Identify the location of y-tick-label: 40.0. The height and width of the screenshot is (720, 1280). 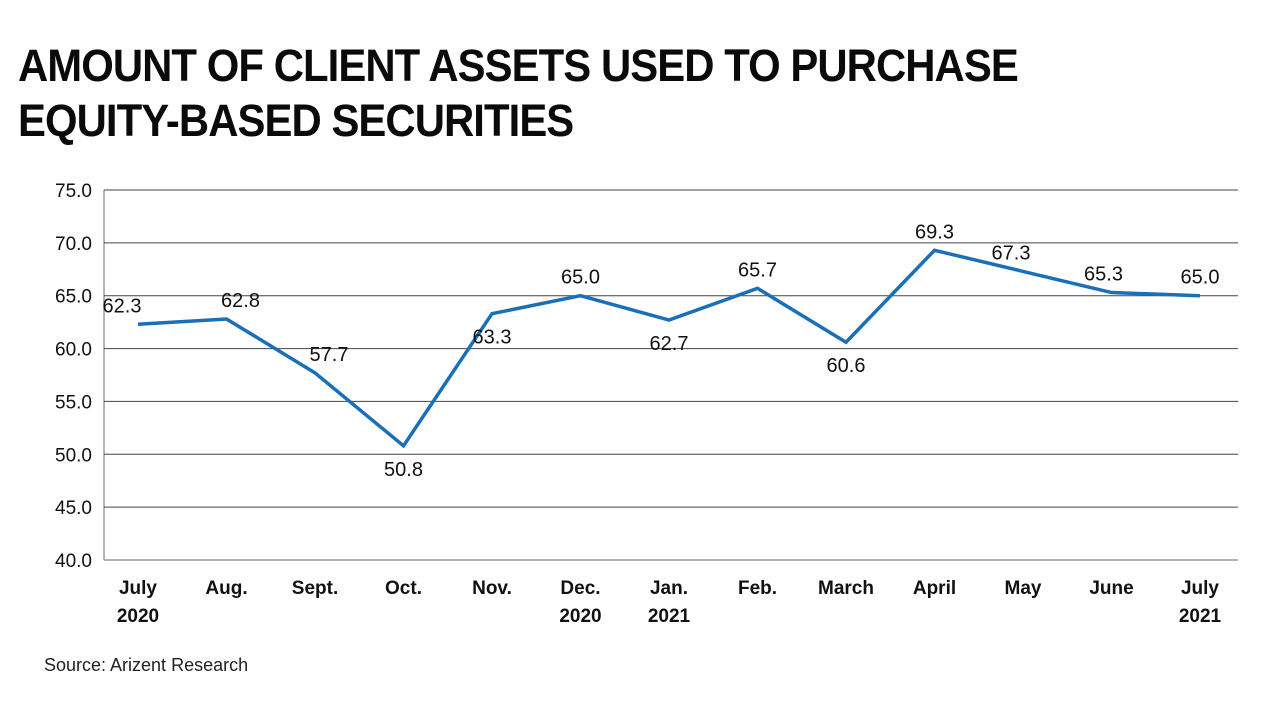
(73, 561).